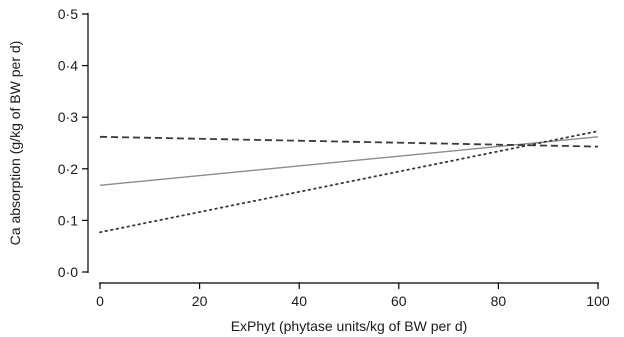 This screenshot has width=624, height=337. I want to click on y-ticks: 0·0 0·1 0·2 0·3 0·4 0·5, so click(73, 143).